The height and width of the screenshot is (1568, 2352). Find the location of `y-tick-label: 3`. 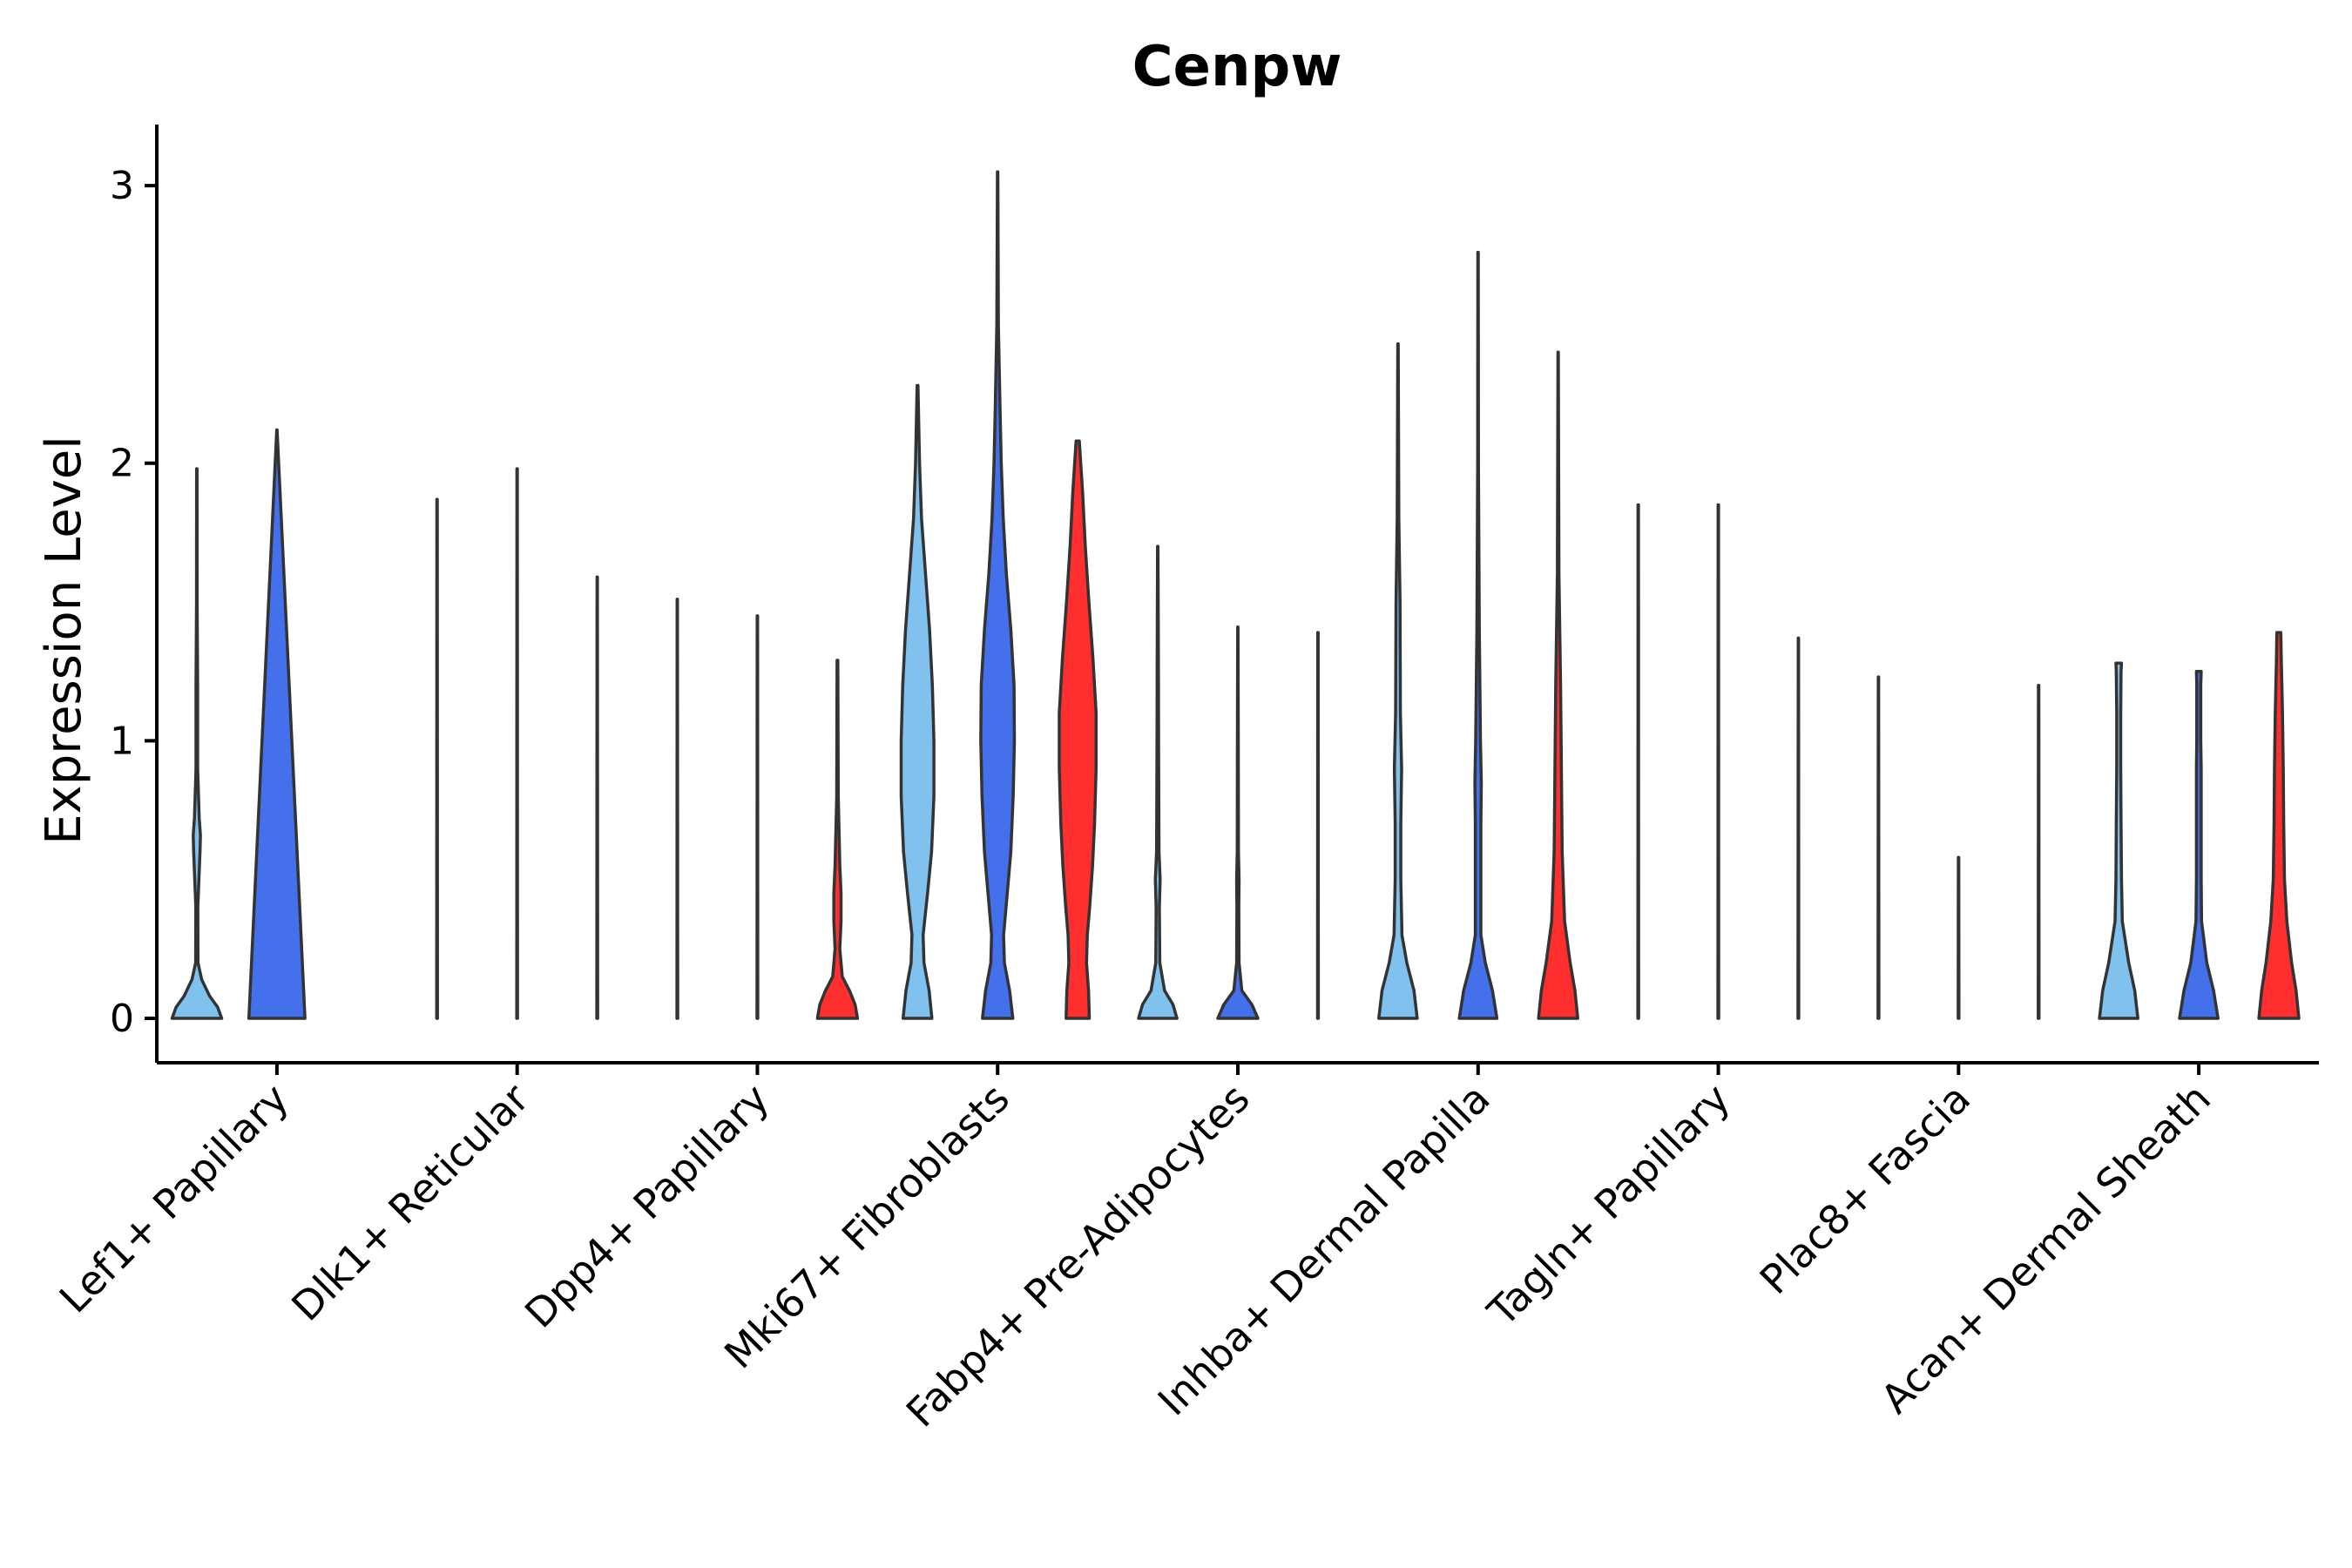

y-tick-label: 3 is located at coordinates (122, 186).